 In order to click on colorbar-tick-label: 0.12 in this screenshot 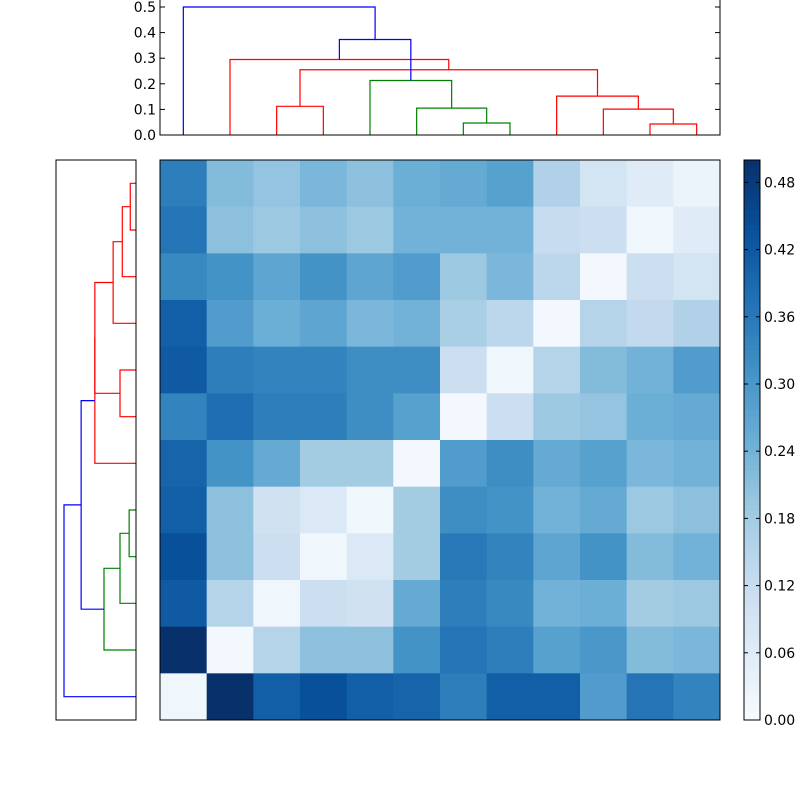, I will do `click(779, 587)`.